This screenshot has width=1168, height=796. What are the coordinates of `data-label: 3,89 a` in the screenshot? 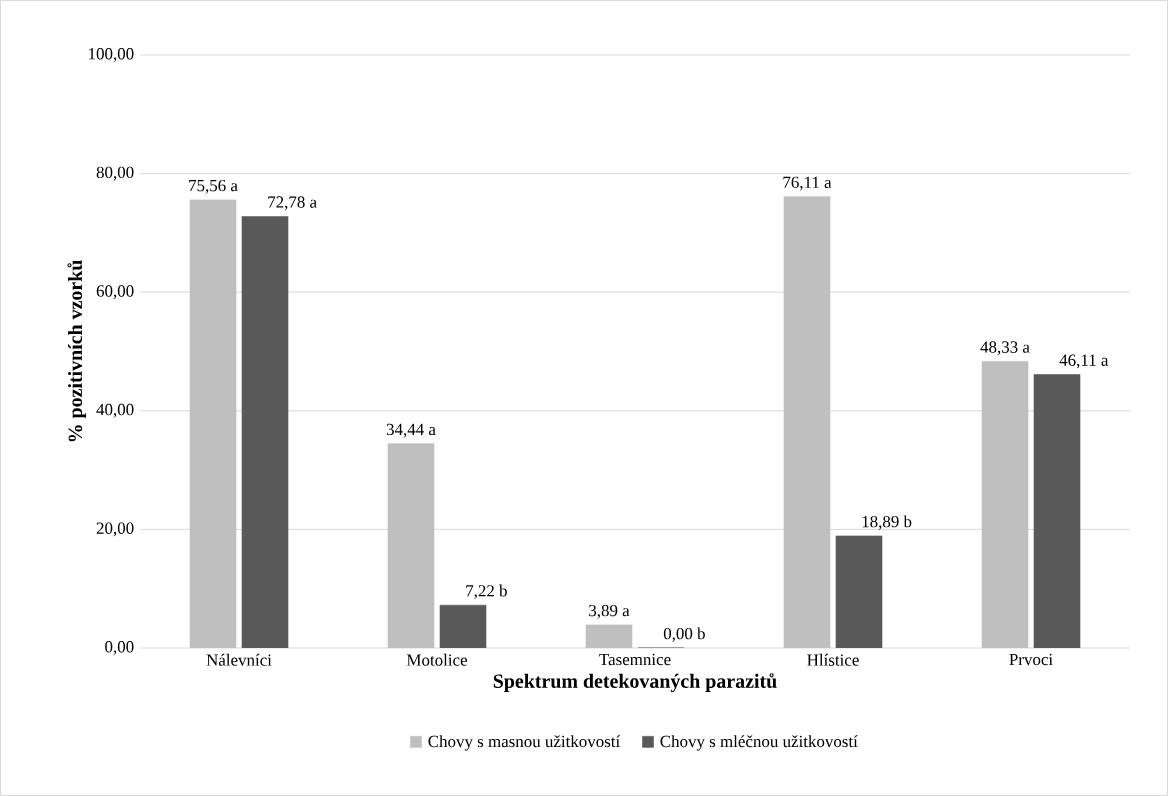 It's located at (609, 611).